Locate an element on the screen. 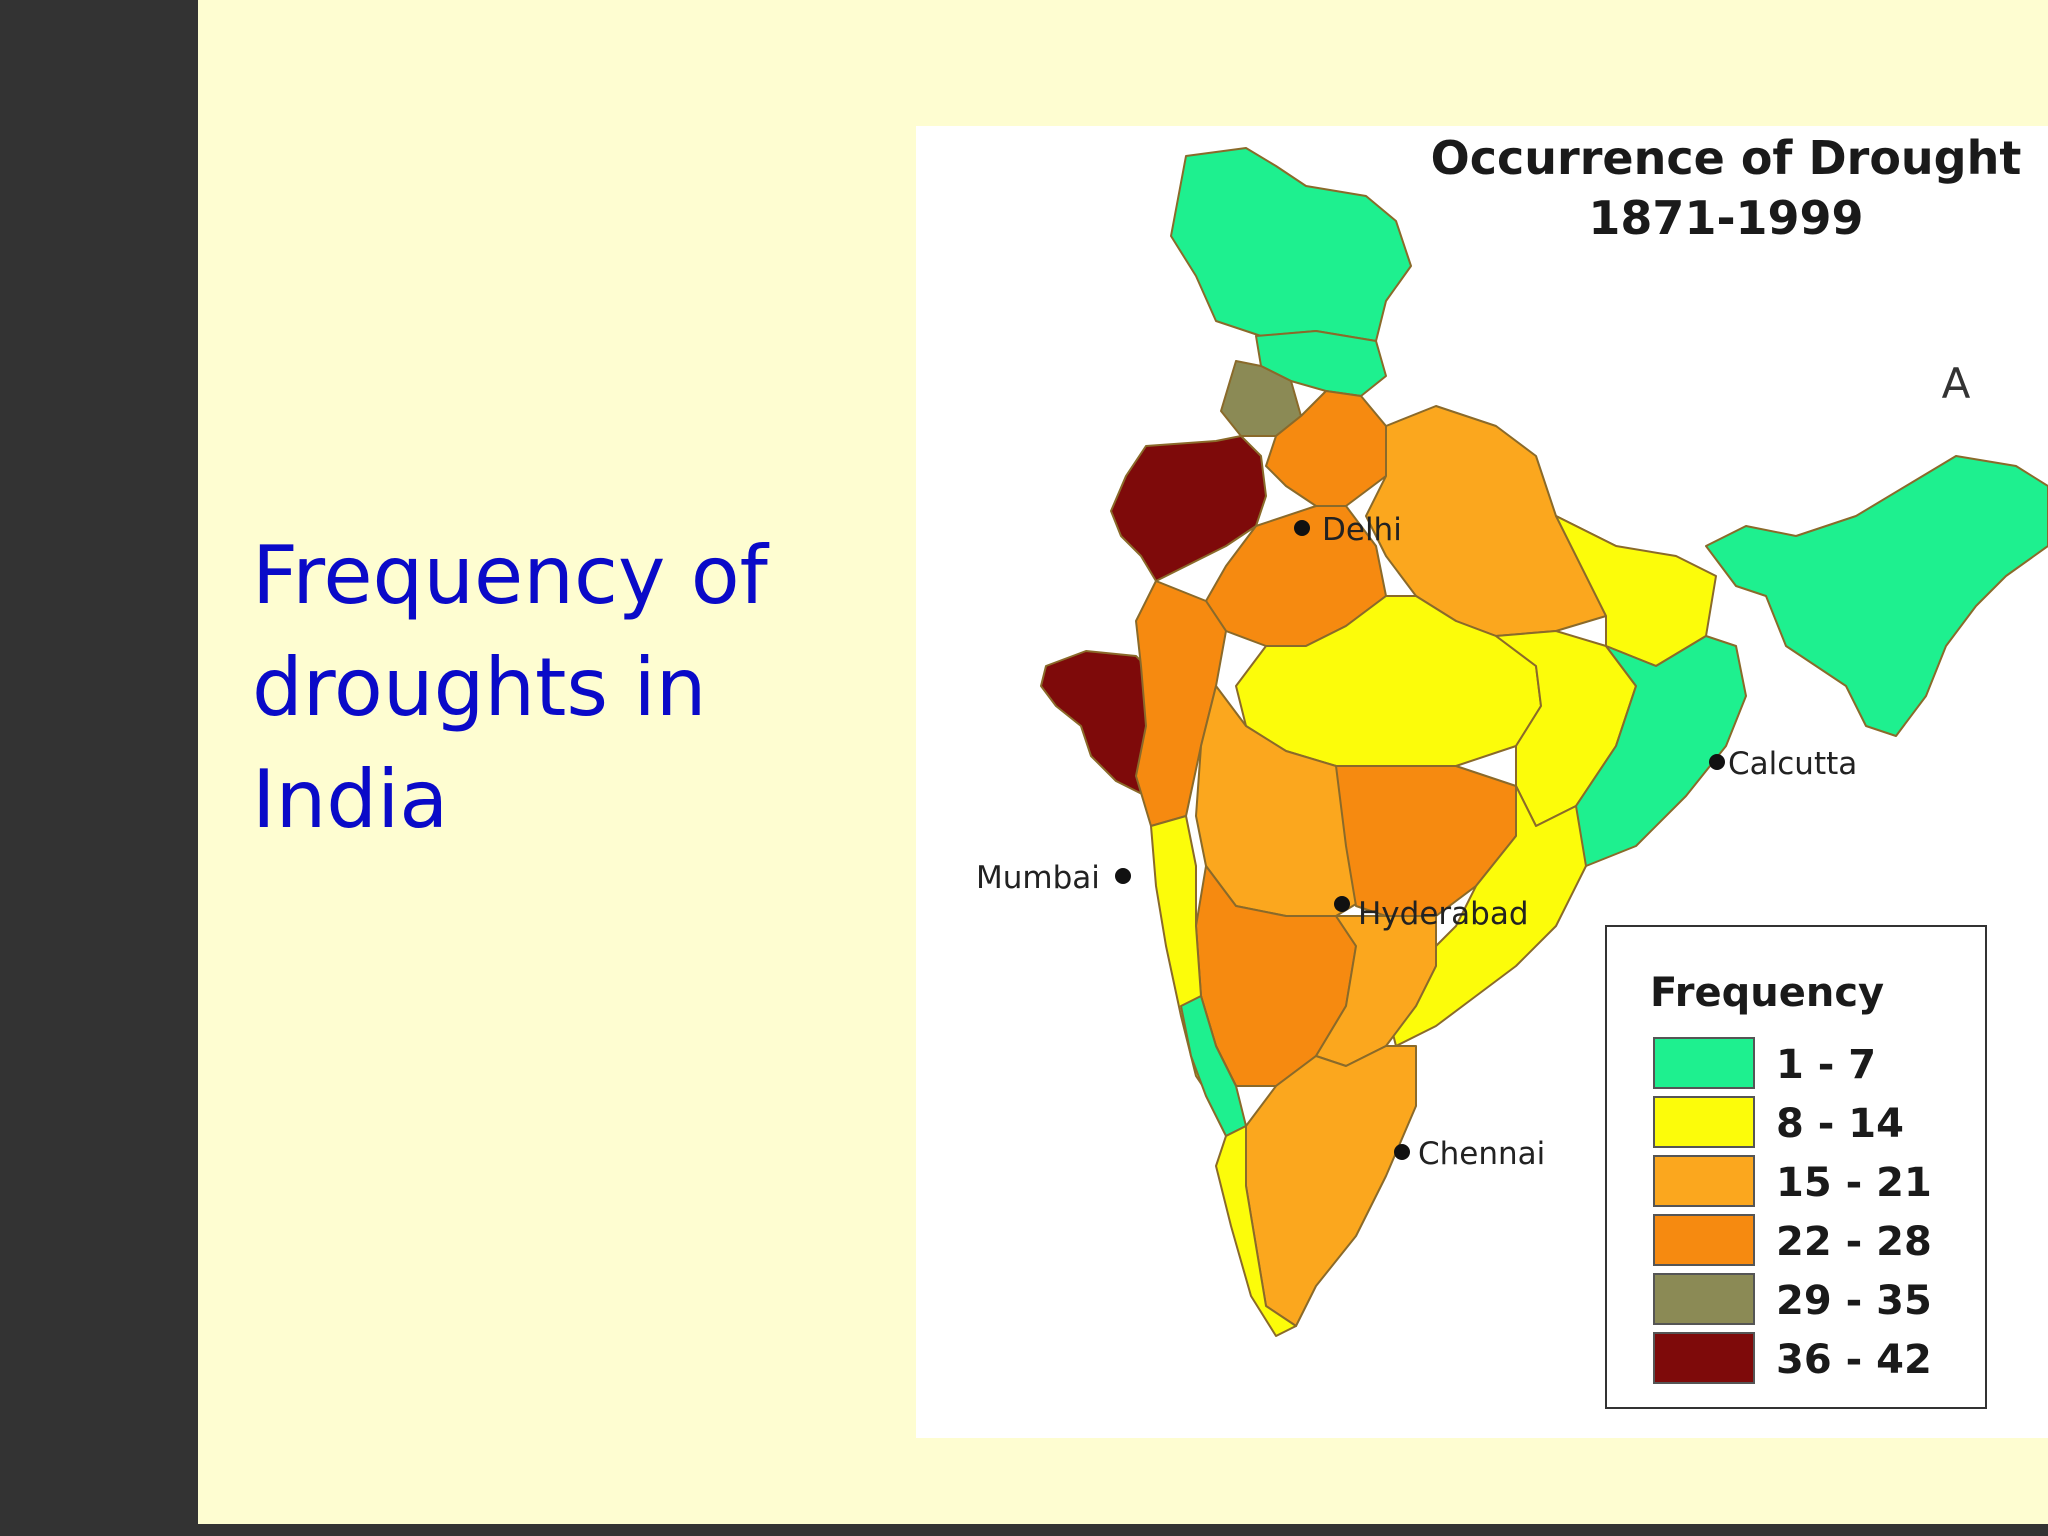 This screenshot has height=1536, width=2048. region-andhra-coast is located at coordinates (1486, 916).